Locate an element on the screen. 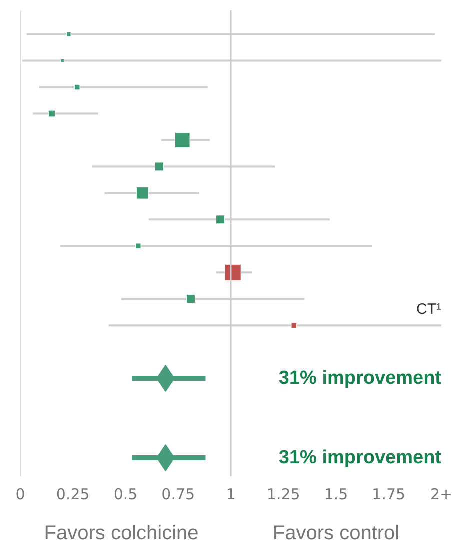 This screenshot has width=457, height=547. x-tick-label: 1.5 is located at coordinates (336, 495).